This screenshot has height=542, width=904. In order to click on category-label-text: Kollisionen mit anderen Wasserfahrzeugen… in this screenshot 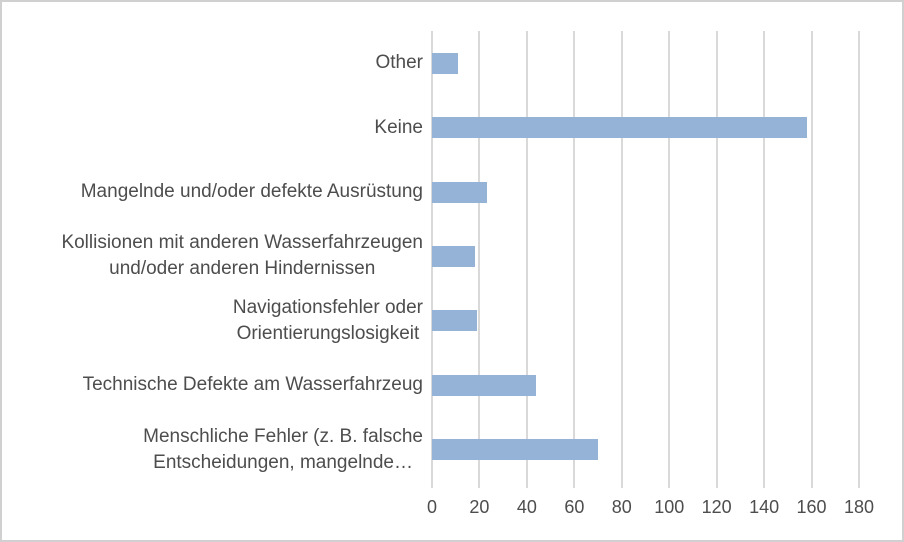, I will do `click(242, 256)`.